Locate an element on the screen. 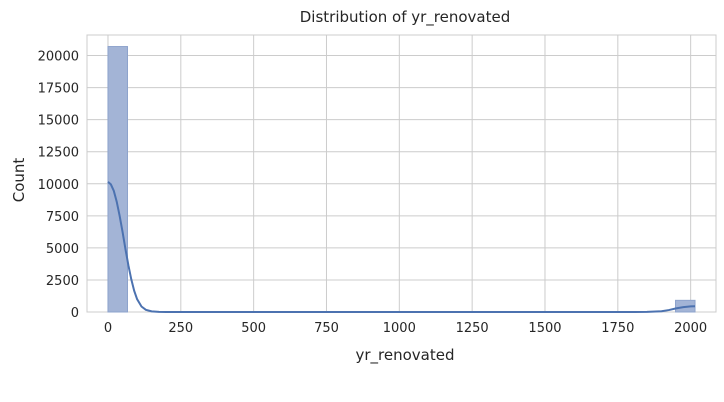 The width and height of the screenshot is (724, 402). x-tick-label: 1500 is located at coordinates (544, 328).